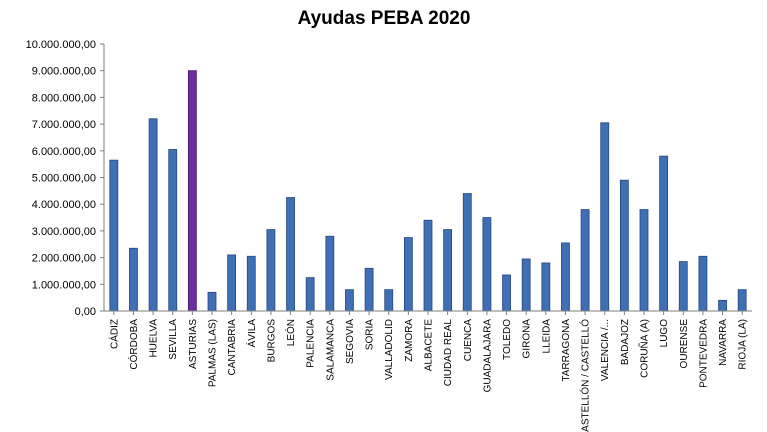 This screenshot has height=432, width=768. I want to click on y-tick-label: 3.000.000,00, so click(64, 232).